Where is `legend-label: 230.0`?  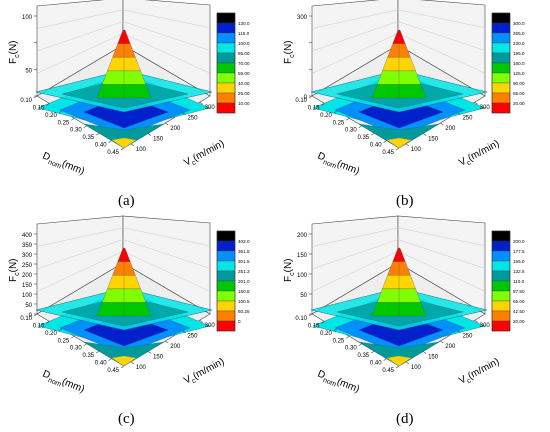 legend-label: 230.0 is located at coordinates (519, 43).